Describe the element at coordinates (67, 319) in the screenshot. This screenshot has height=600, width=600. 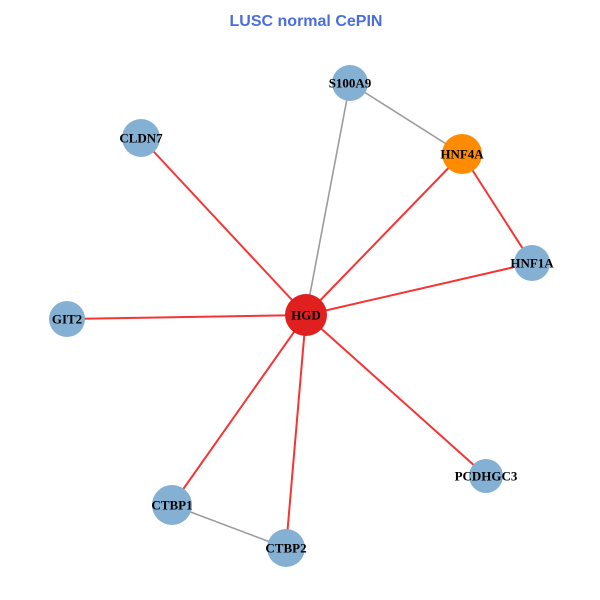
I see `node-GIT2` at that location.